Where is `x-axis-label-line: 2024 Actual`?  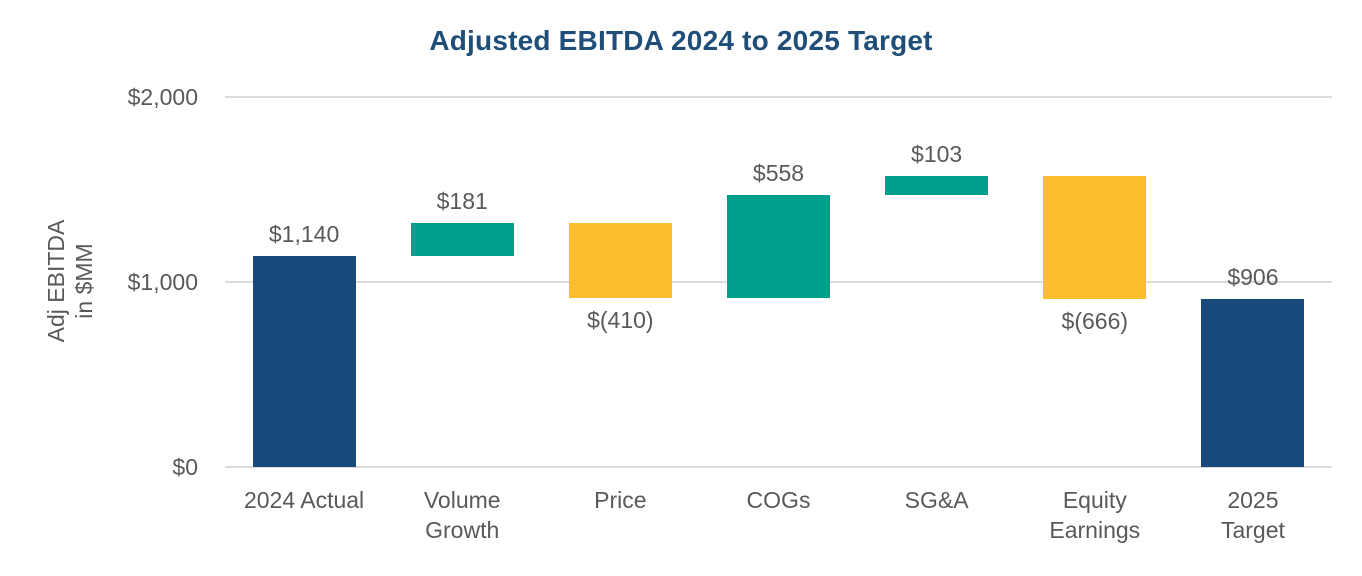 x-axis-label-line: 2024 Actual is located at coordinates (304, 500).